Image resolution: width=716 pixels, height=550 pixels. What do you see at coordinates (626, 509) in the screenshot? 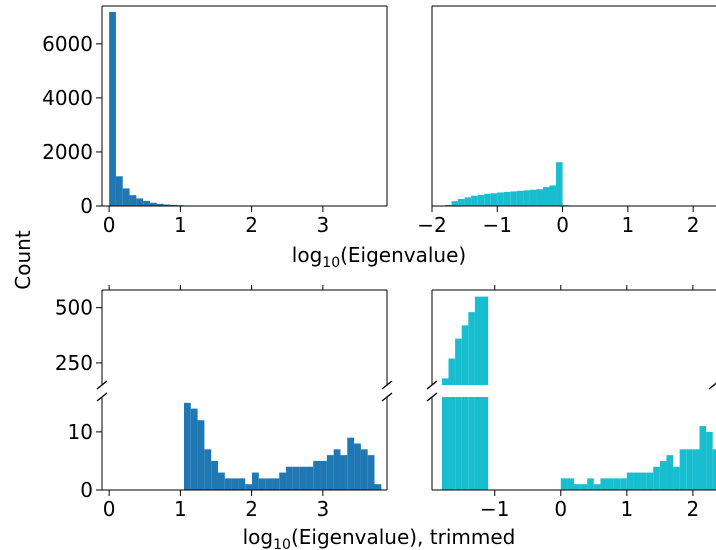
I see `bottom-right-x-tick-label: 1` at bounding box center [626, 509].